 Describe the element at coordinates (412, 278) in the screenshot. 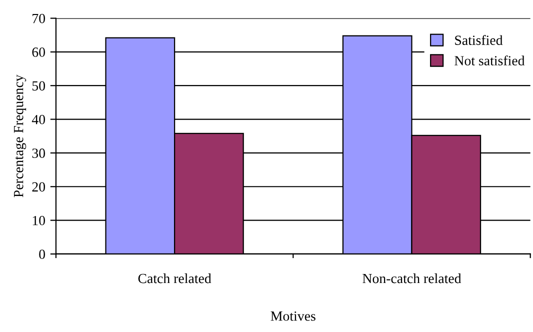

I see `x-tick-label: Non-catch related` at that location.